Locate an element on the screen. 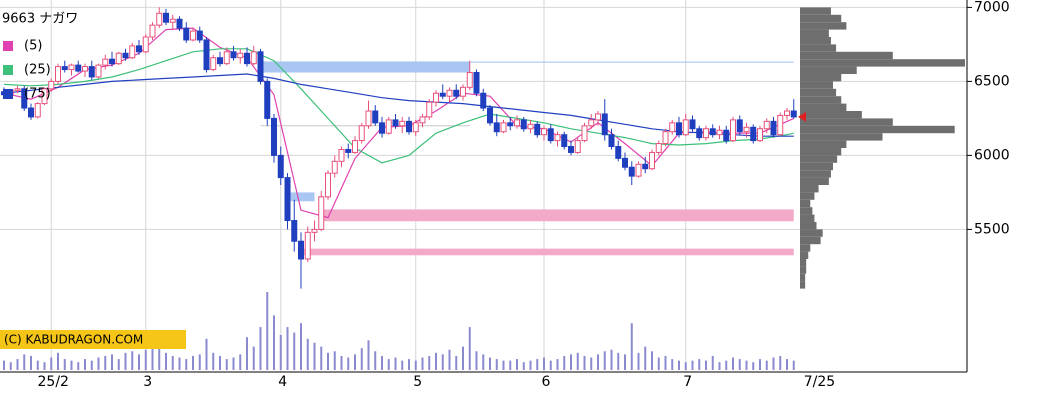 The image size is (1040, 409). chart-title: 9663 ナガワ is located at coordinates (40, 19).